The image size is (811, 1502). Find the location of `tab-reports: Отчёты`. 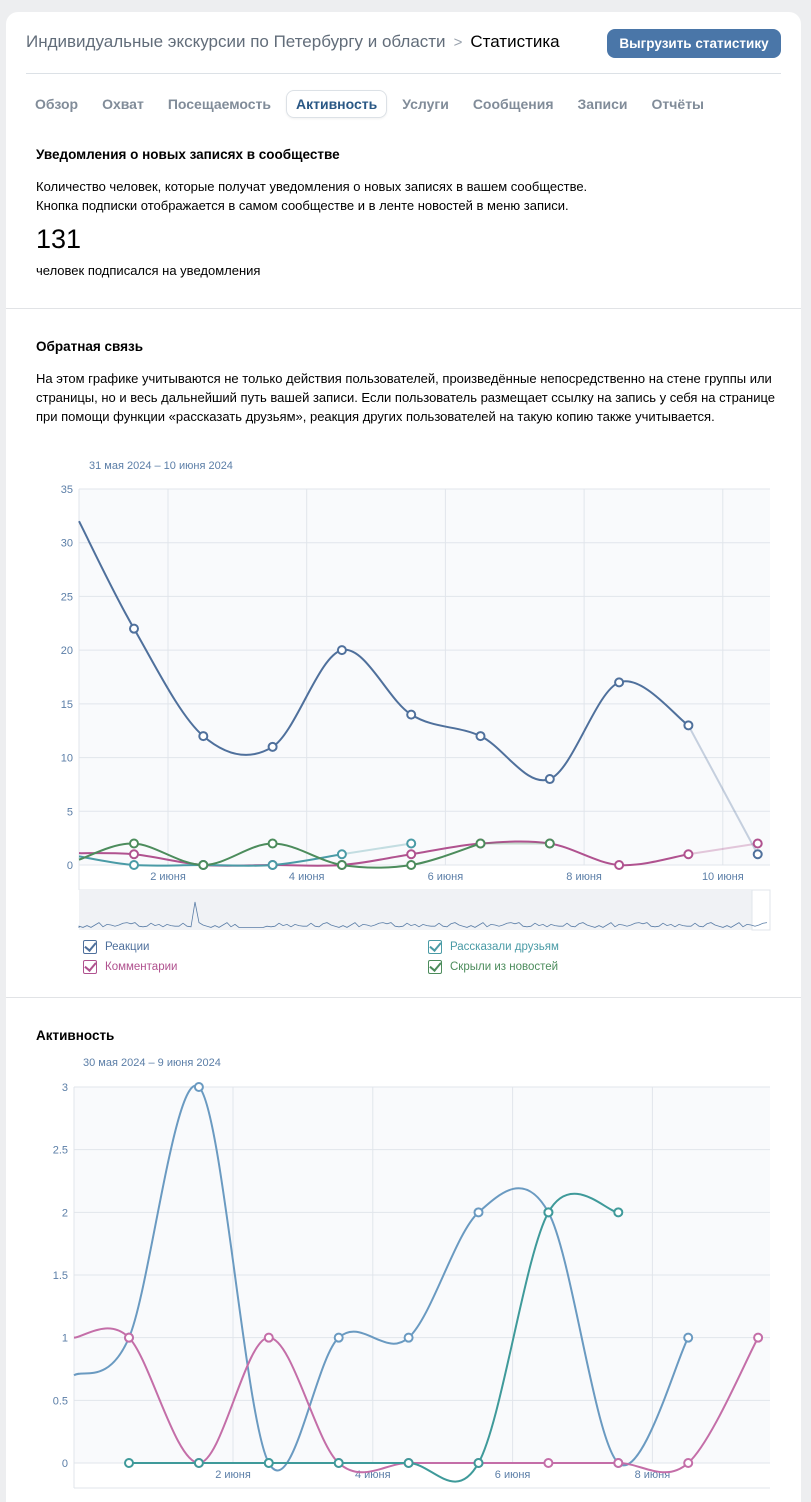

tab-reports: Отчёты is located at coordinates (678, 104).